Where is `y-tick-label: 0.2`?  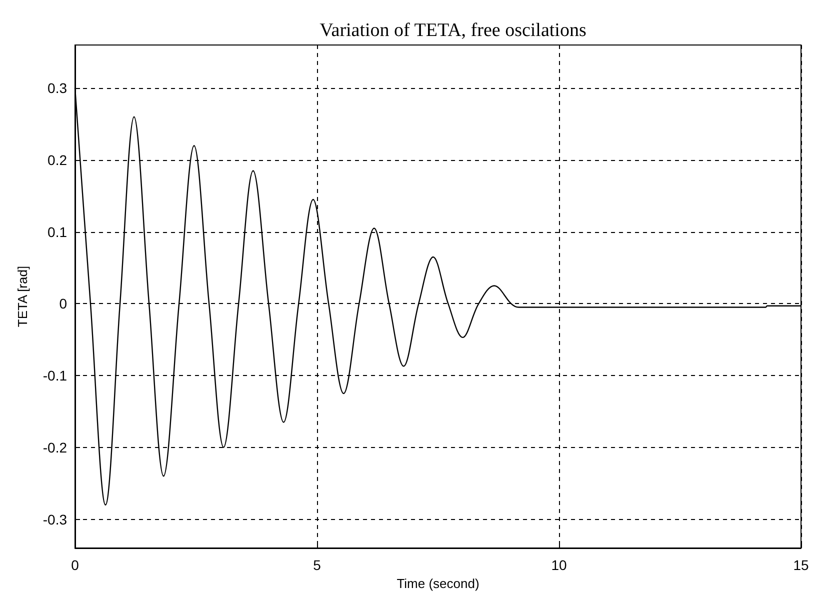 y-tick-label: 0.2 is located at coordinates (58, 160).